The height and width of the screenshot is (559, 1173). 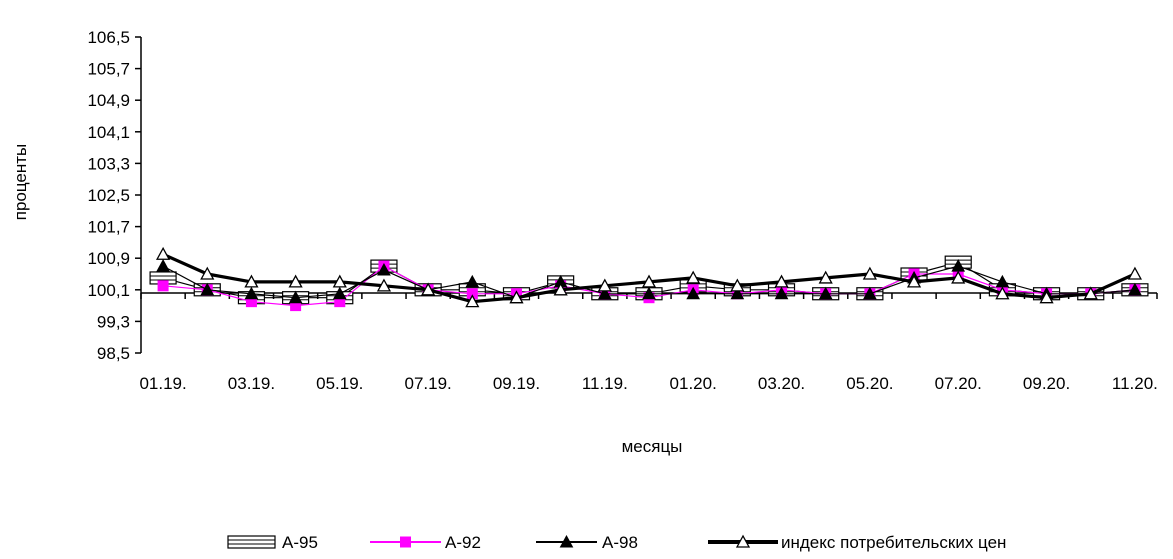 I want to click on y-tick-label: 104,1, so click(x=108, y=132).